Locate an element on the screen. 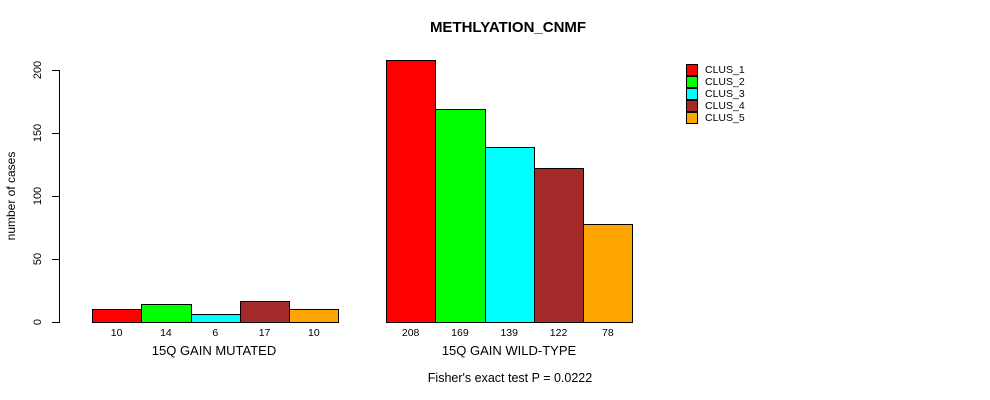 The image size is (990, 400). legend-item-clus_5: CLUS_5 is located at coordinates (715, 118).